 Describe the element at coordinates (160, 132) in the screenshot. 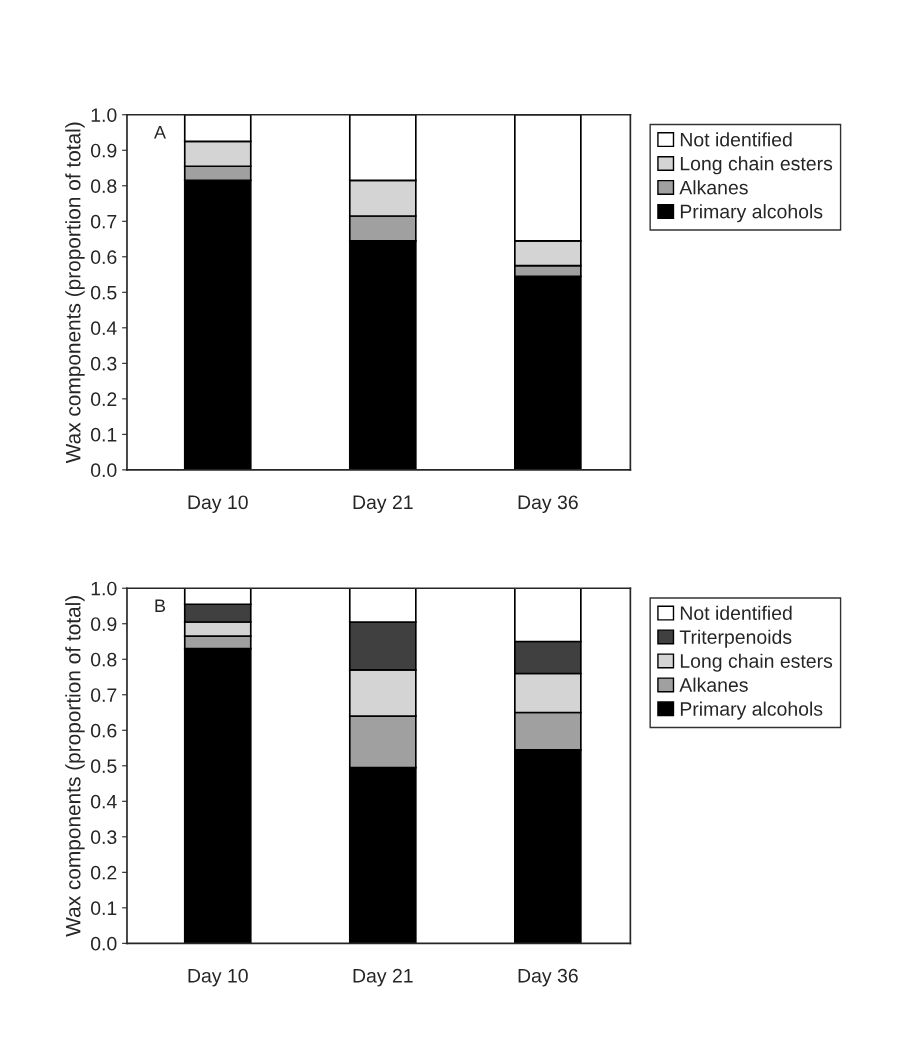

I see `annotation: A` at that location.